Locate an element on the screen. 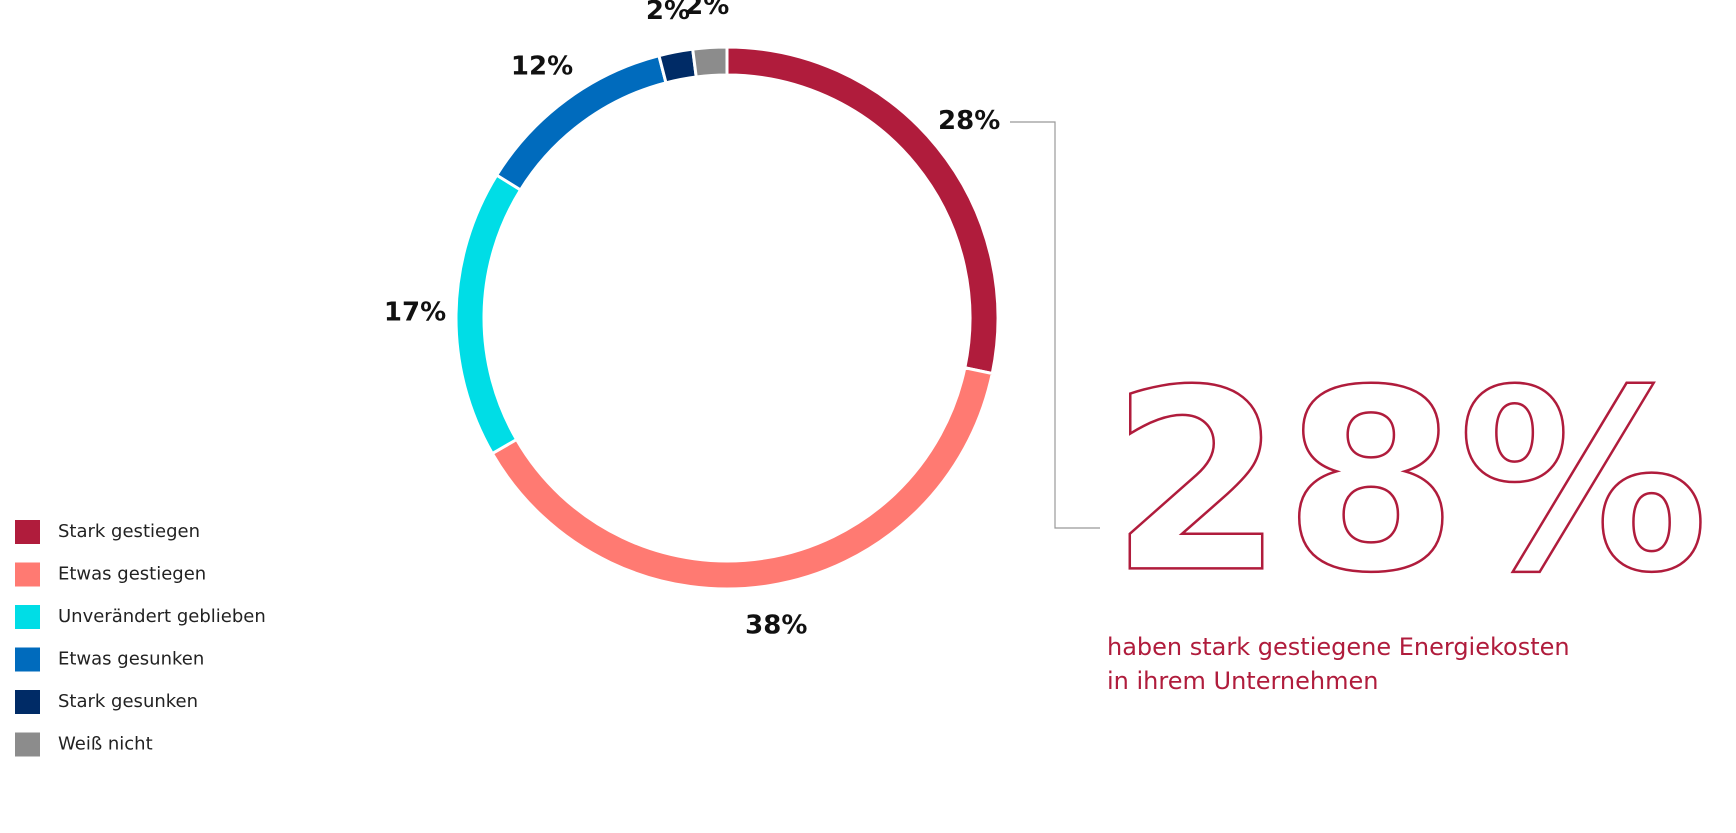 The image size is (1736, 833). callout-text: in ihrem Unternehmen is located at coordinates (1242, 681).